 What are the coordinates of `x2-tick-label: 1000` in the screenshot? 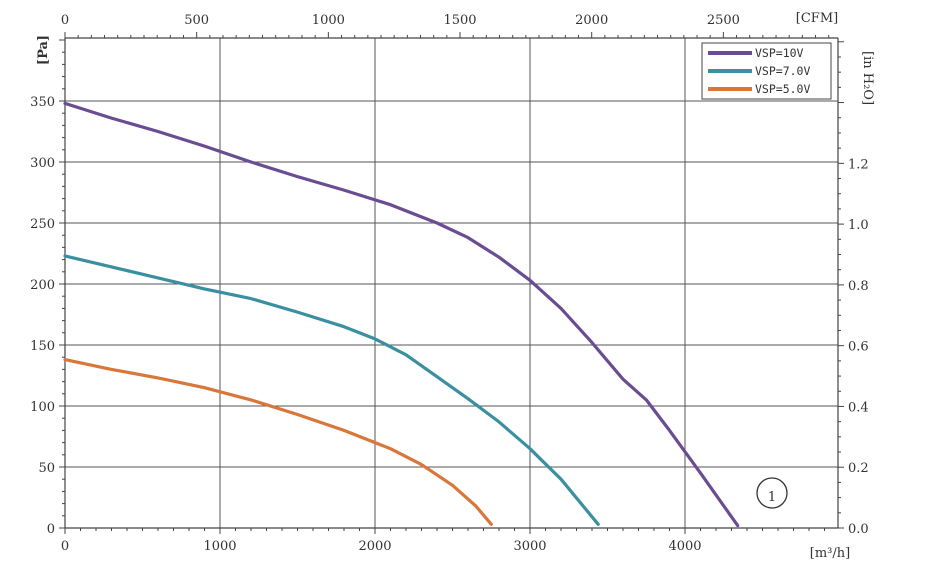 It's located at (328, 20).